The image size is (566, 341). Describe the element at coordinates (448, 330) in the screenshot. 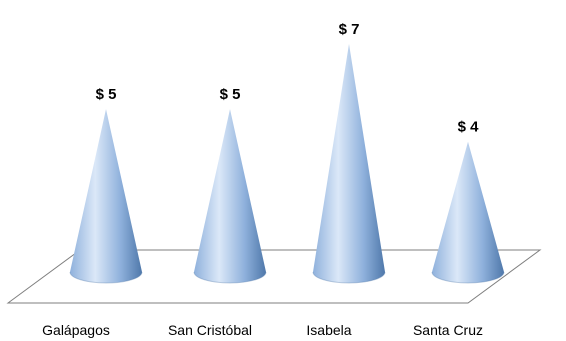

I see `category-label: Santa Cruz` at that location.